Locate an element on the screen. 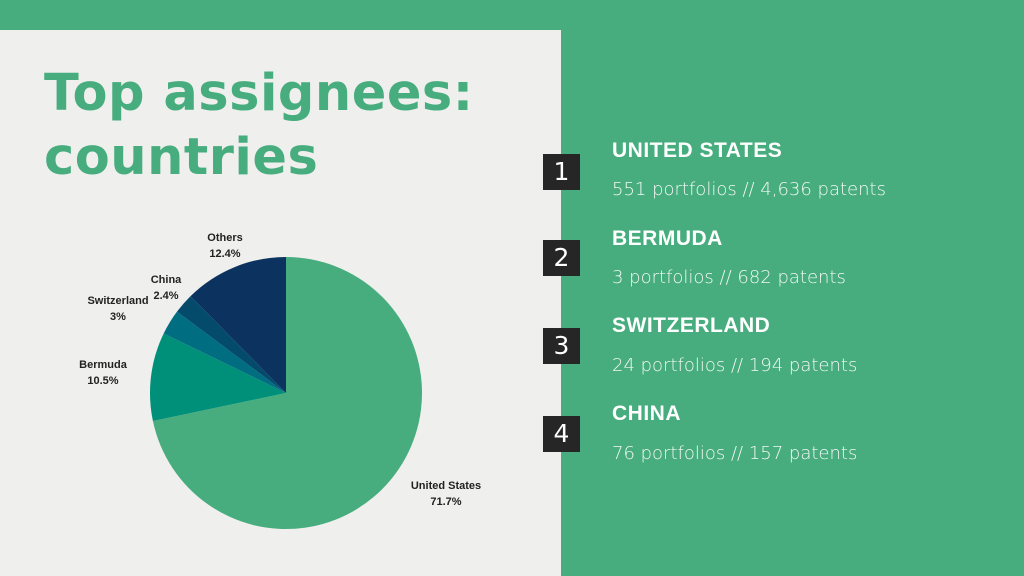  rank-country-2: BERMUDA is located at coordinates (667, 238).